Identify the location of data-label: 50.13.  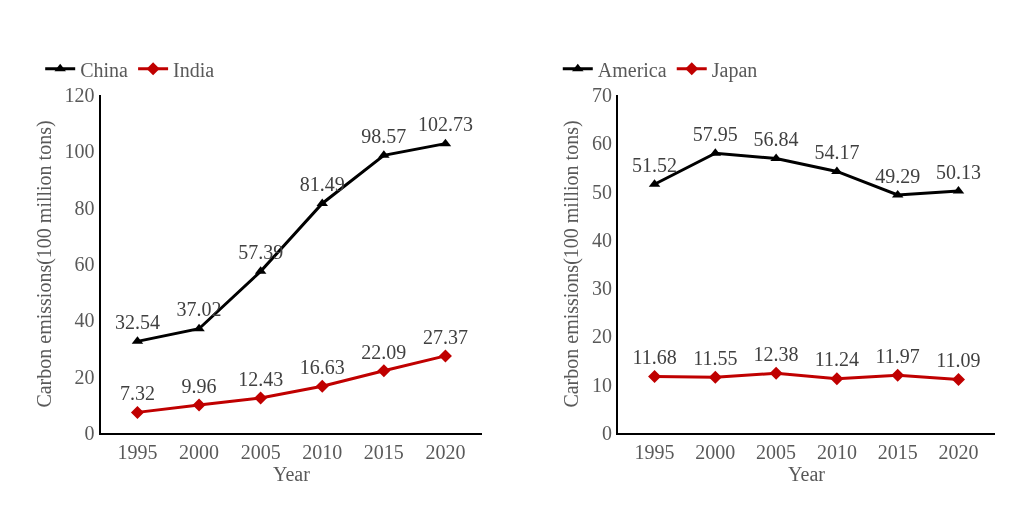
(958, 171).